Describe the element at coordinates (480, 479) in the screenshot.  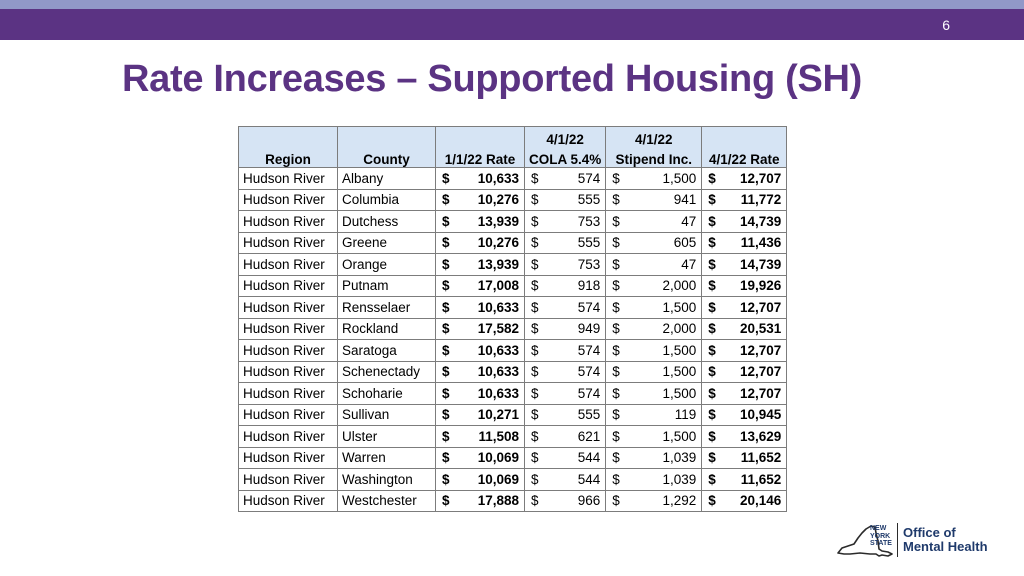
I see `cell-rate-jan: $10,069` at that location.